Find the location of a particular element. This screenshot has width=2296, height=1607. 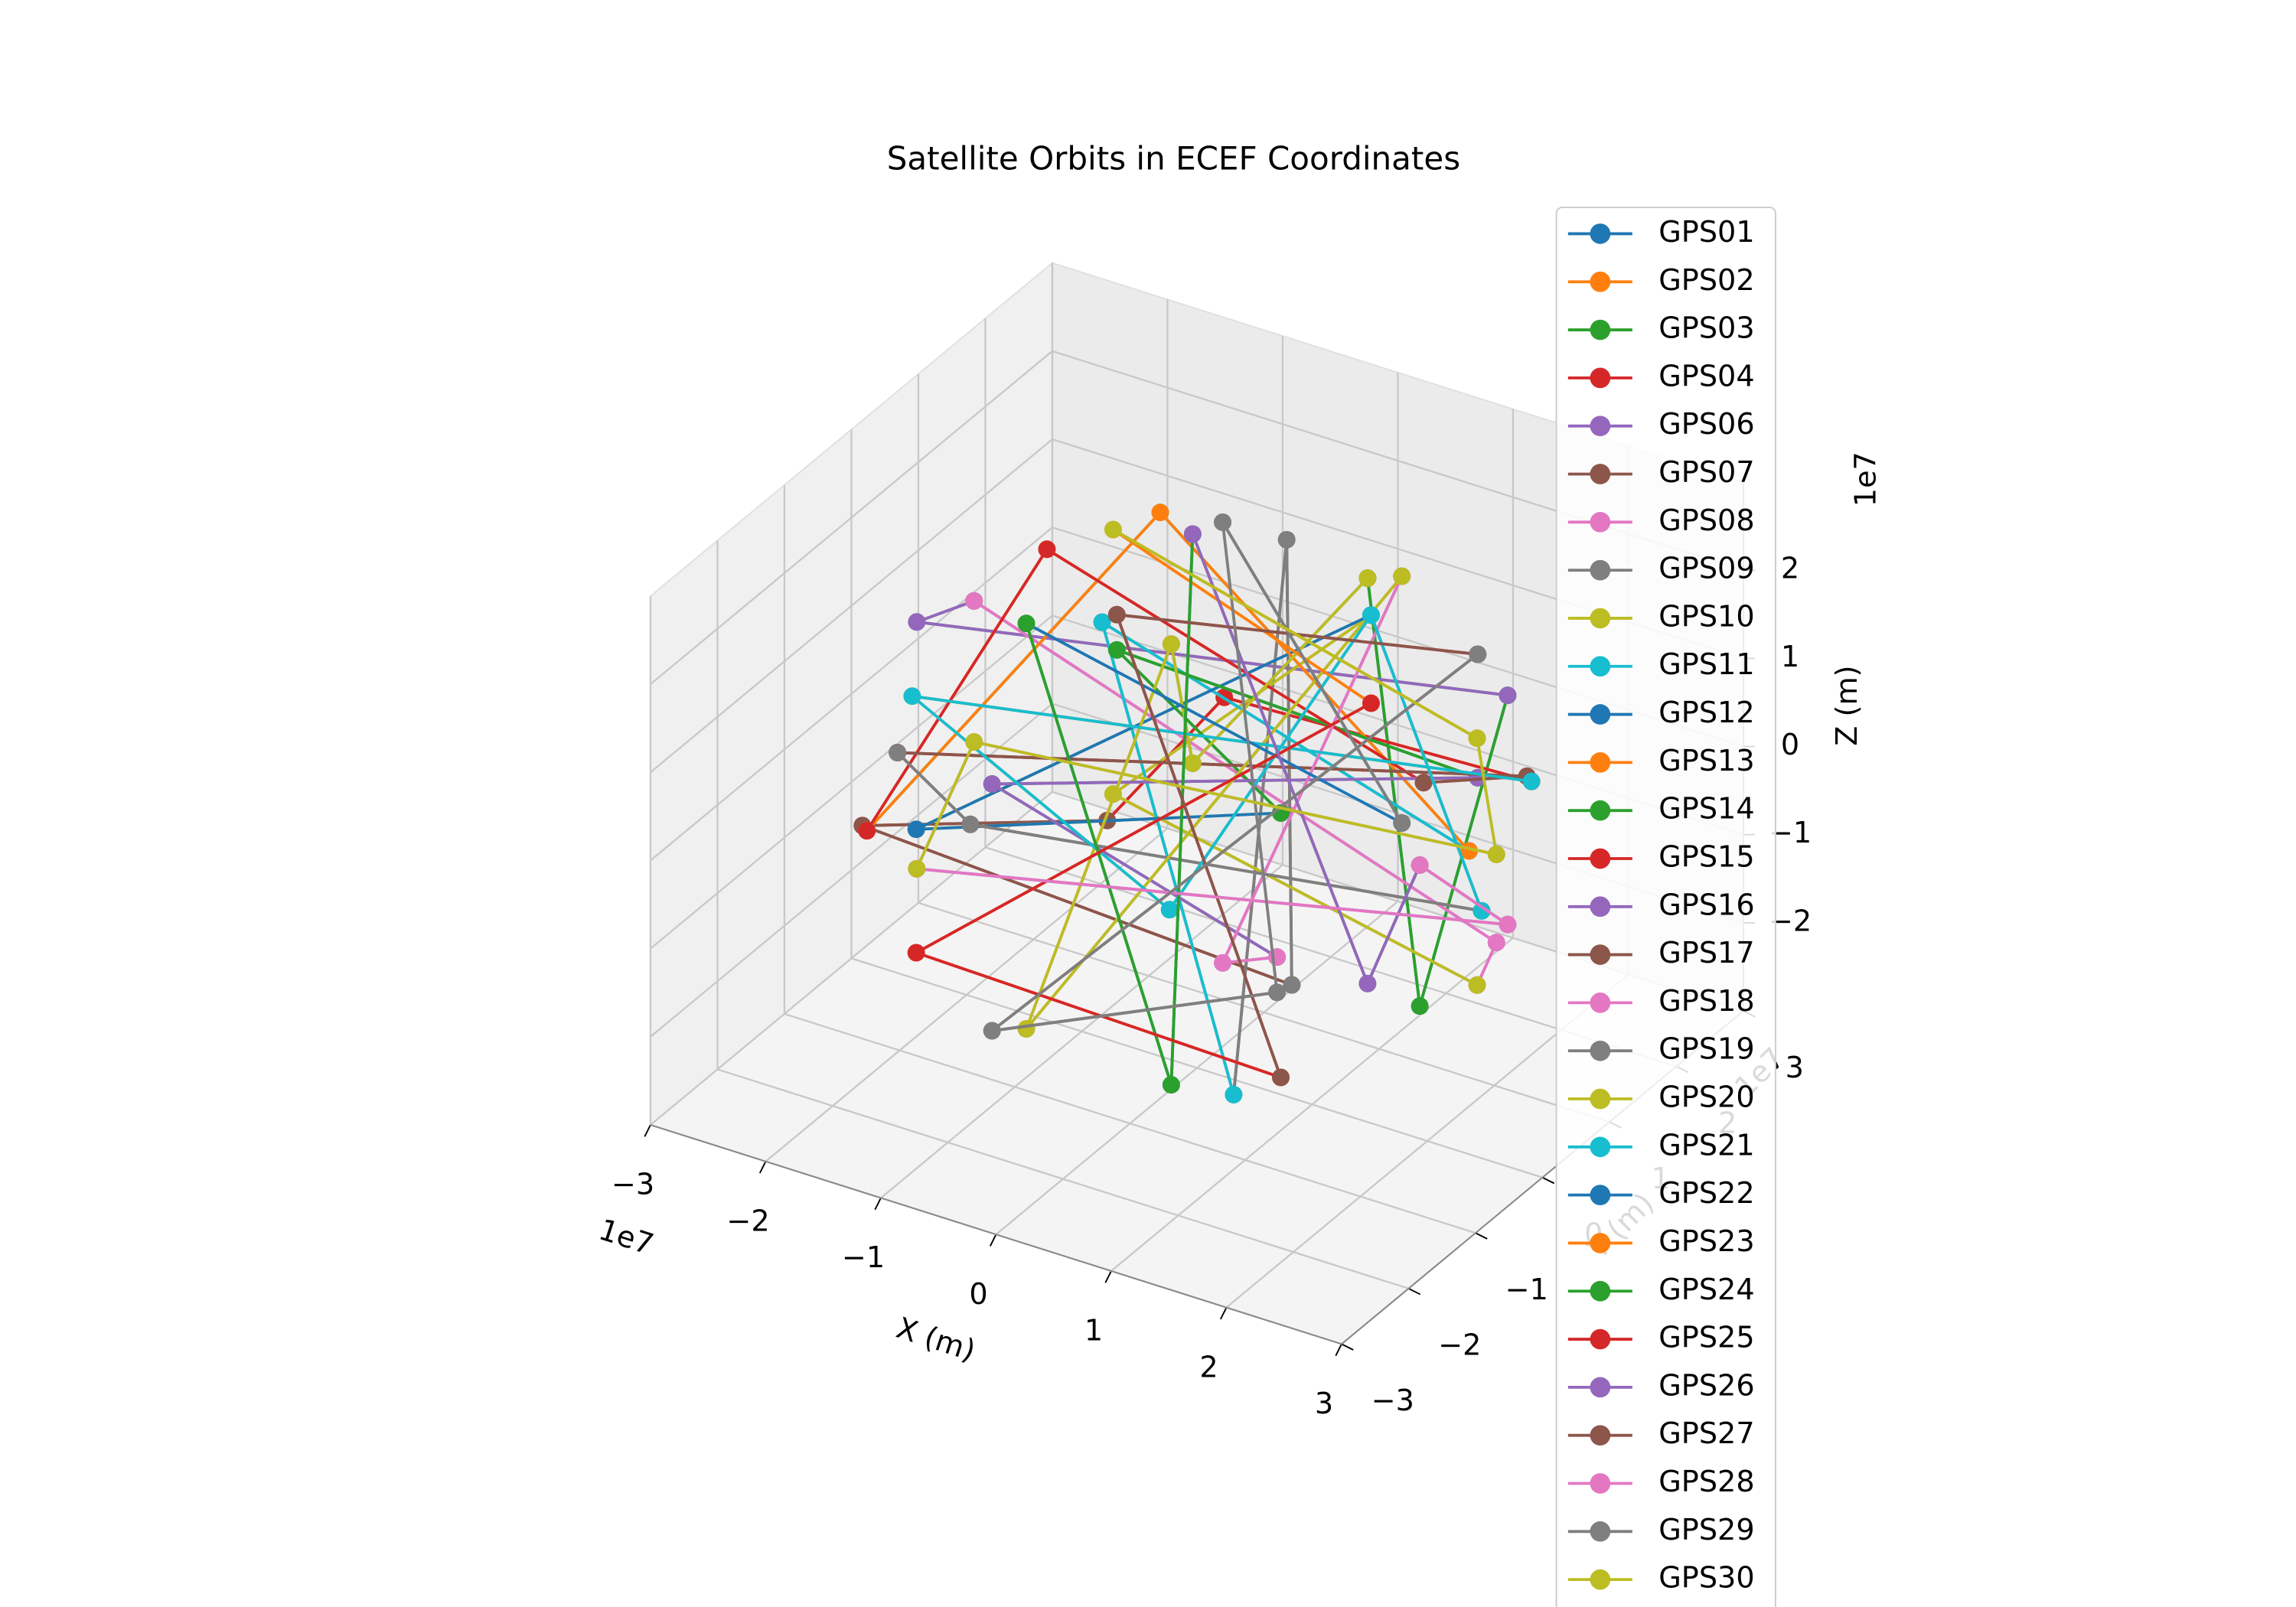

legend-label: GPS30 is located at coordinates (1706, 1579).